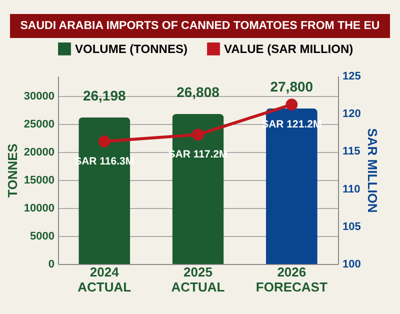  What do you see at coordinates (105, 279) in the screenshot?
I see `x-tick-label: 2024 ACTUAL` at bounding box center [105, 279].